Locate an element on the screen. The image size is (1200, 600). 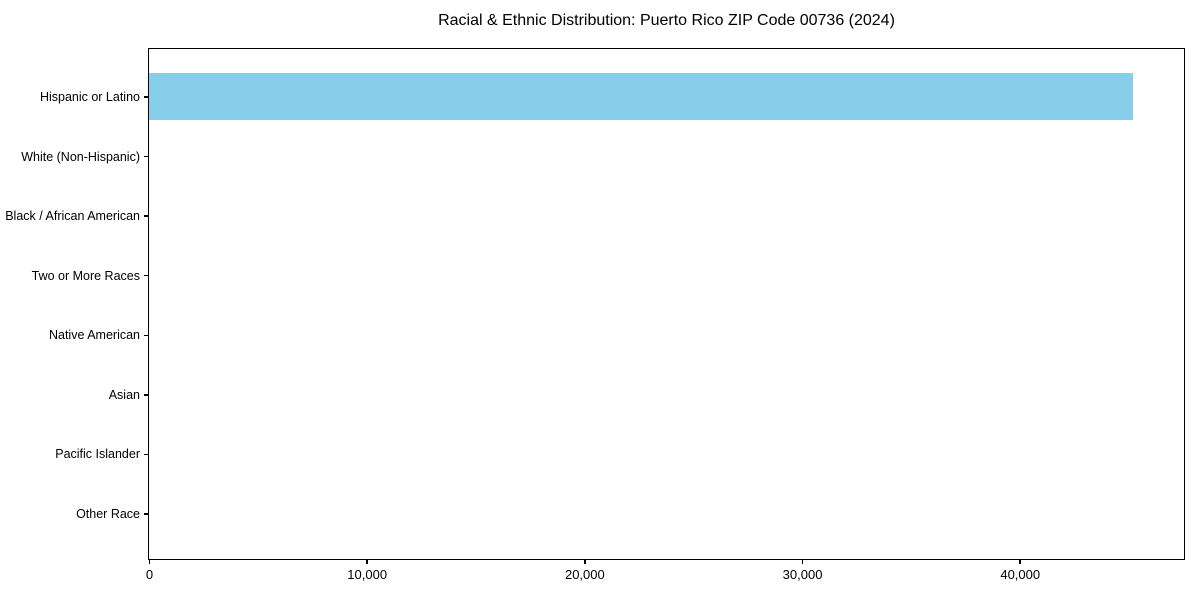
y-tick-label: White (Non-Hispanic) is located at coordinates (80, 156).